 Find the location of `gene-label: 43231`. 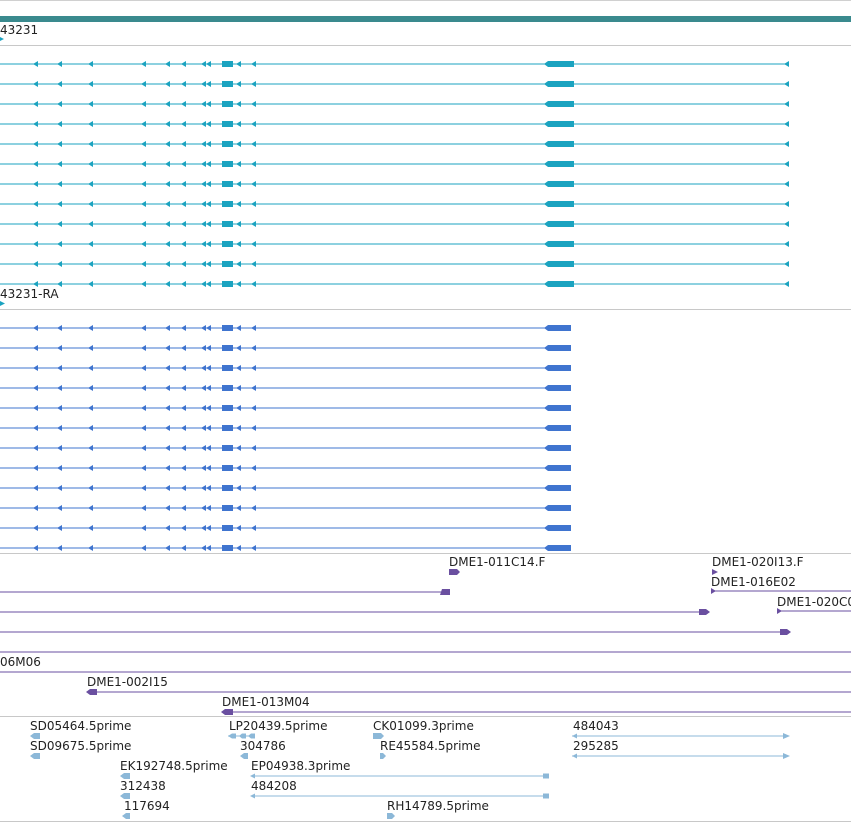

gene-label: 43231 is located at coordinates (19, 30).